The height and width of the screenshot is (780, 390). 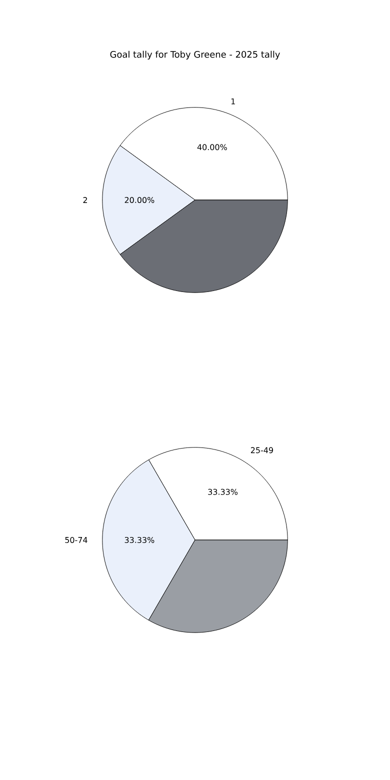 What do you see at coordinates (195, 55) in the screenshot?
I see `chart-title: Goal tally for Toby Greene - 2025 tally` at bounding box center [195, 55].